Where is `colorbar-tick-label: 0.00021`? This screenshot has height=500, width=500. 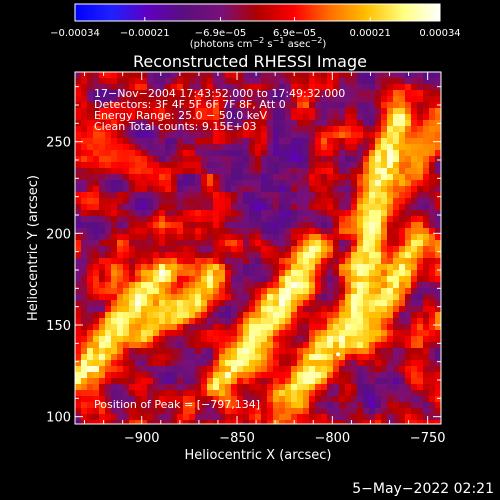 colorbar-tick-label: 0.00021 is located at coordinates (370, 33).